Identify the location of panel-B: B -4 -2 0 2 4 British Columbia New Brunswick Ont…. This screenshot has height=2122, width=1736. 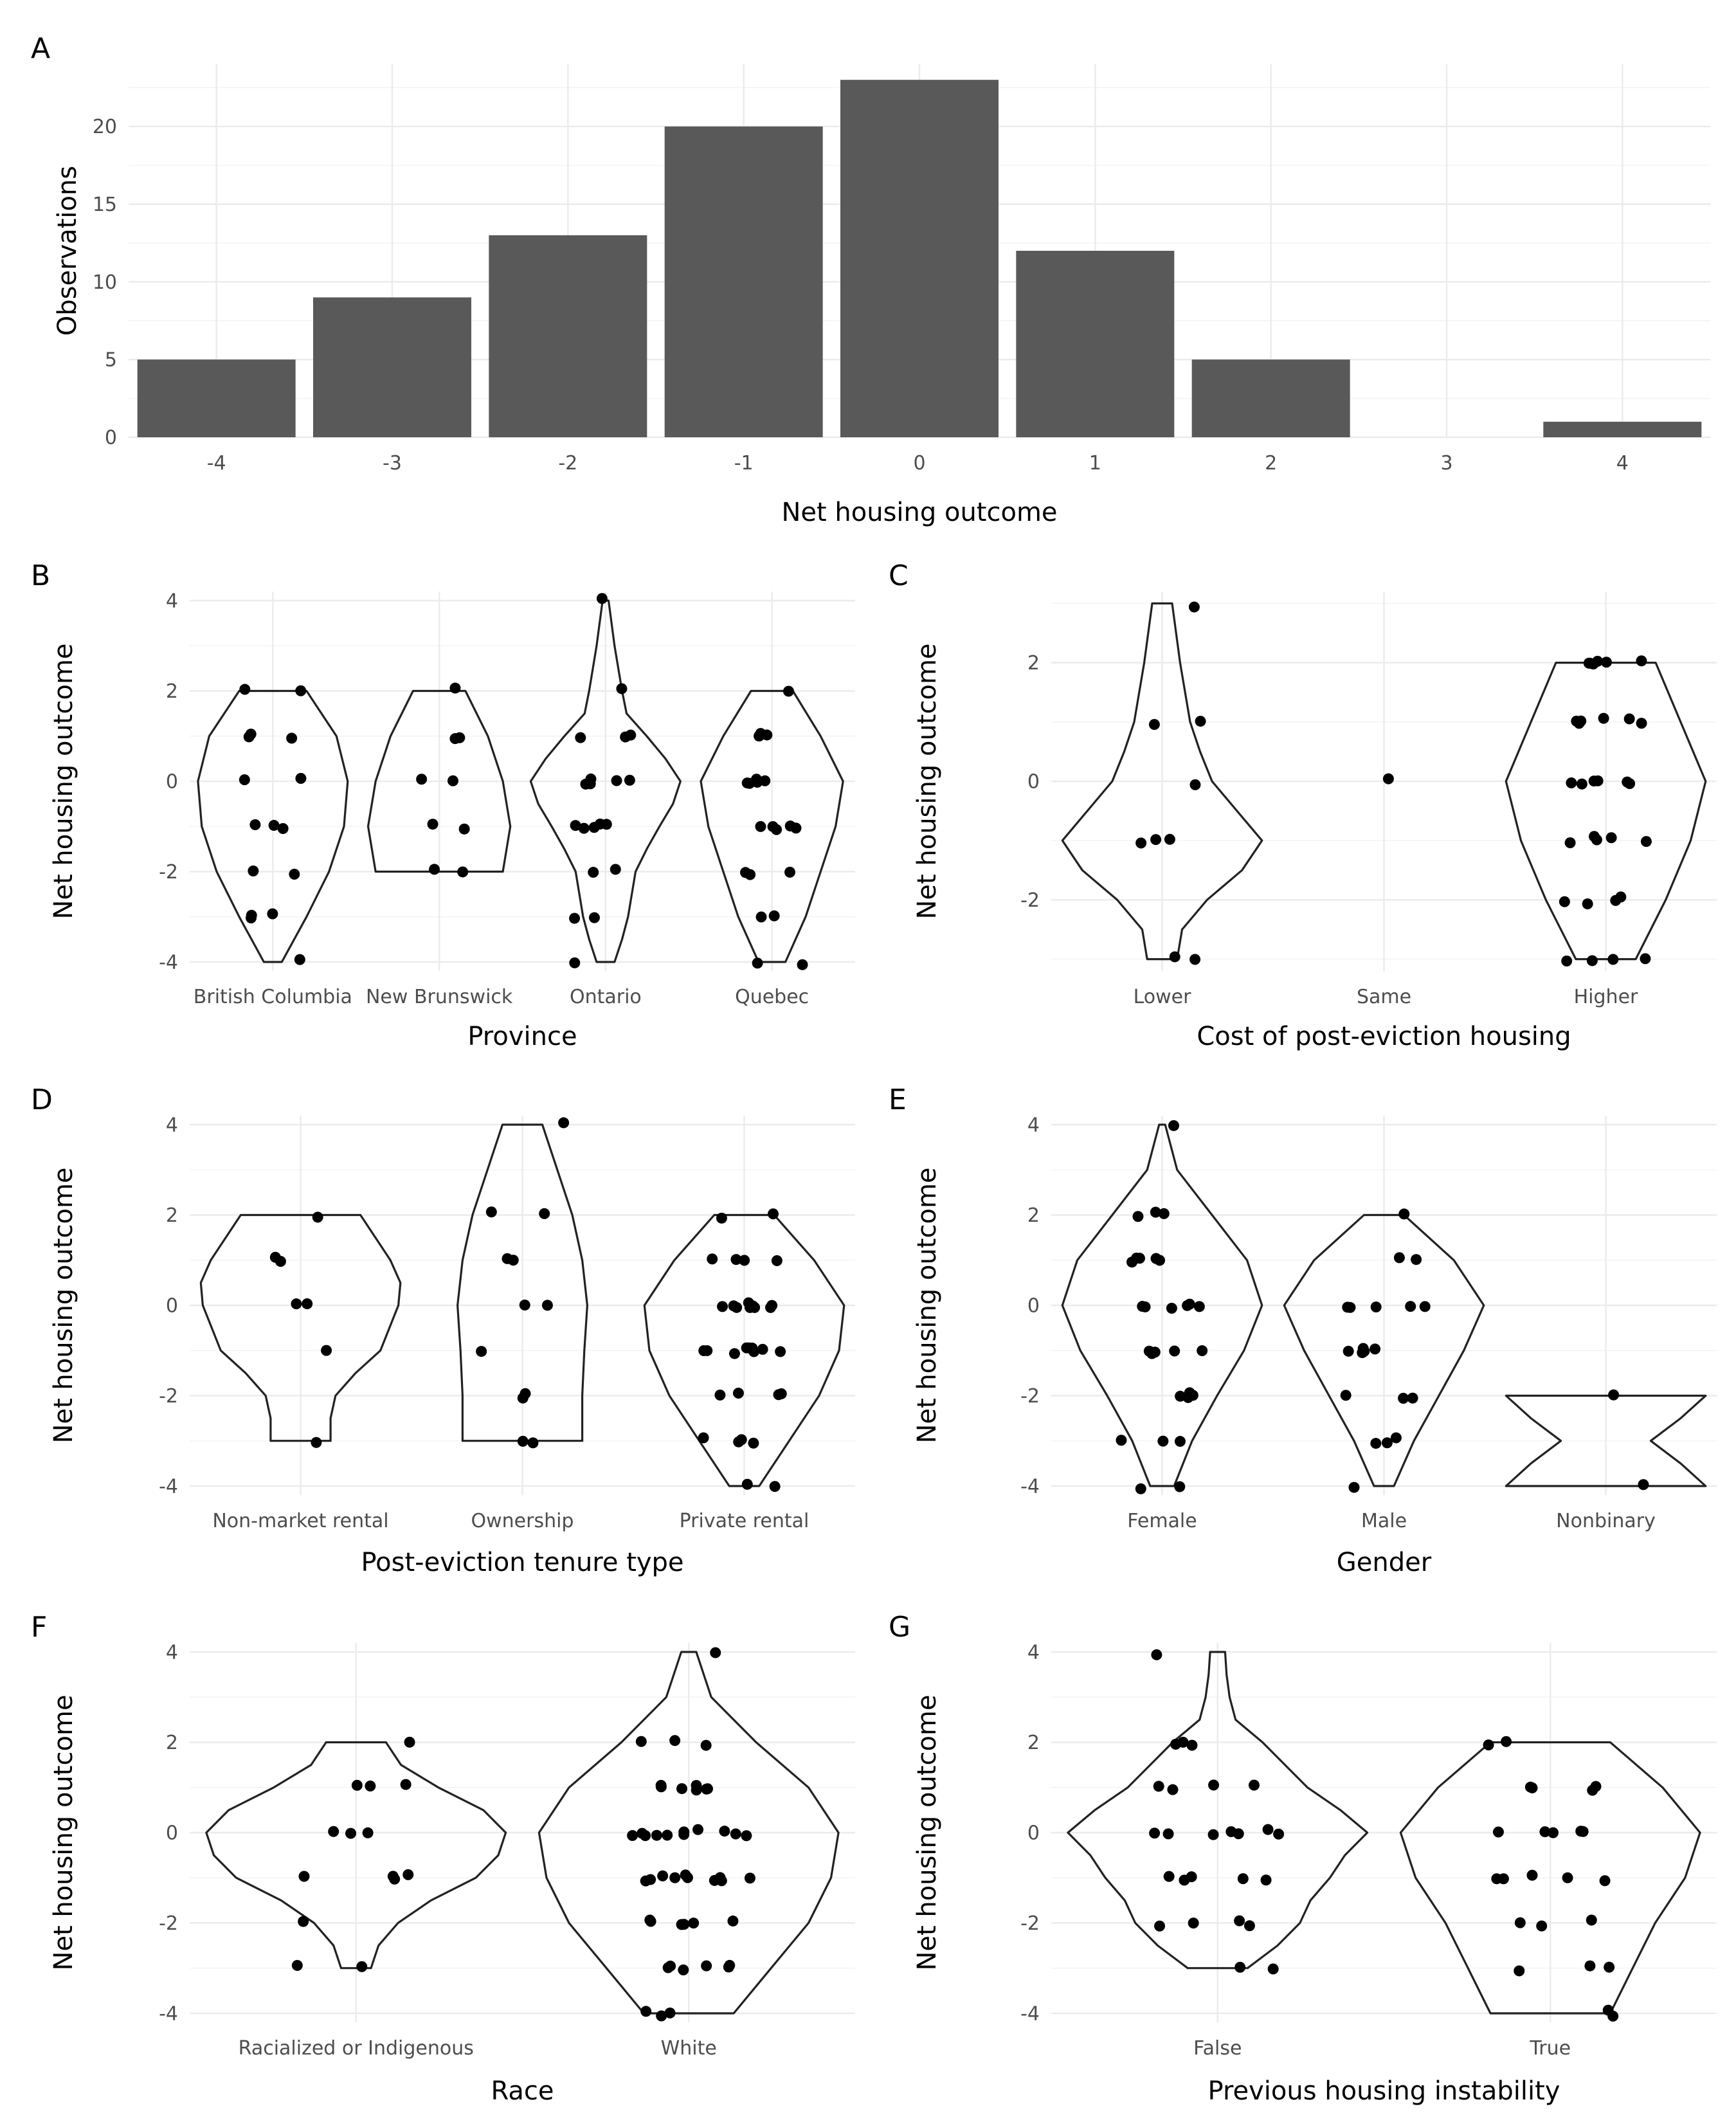
(443, 805).